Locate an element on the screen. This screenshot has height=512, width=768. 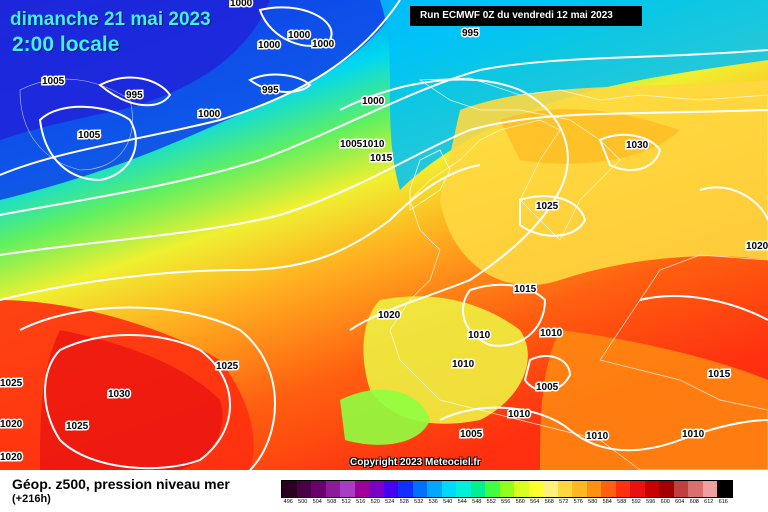
forecast-date: dimanche 21 mai 2023 is located at coordinates (110, 19).